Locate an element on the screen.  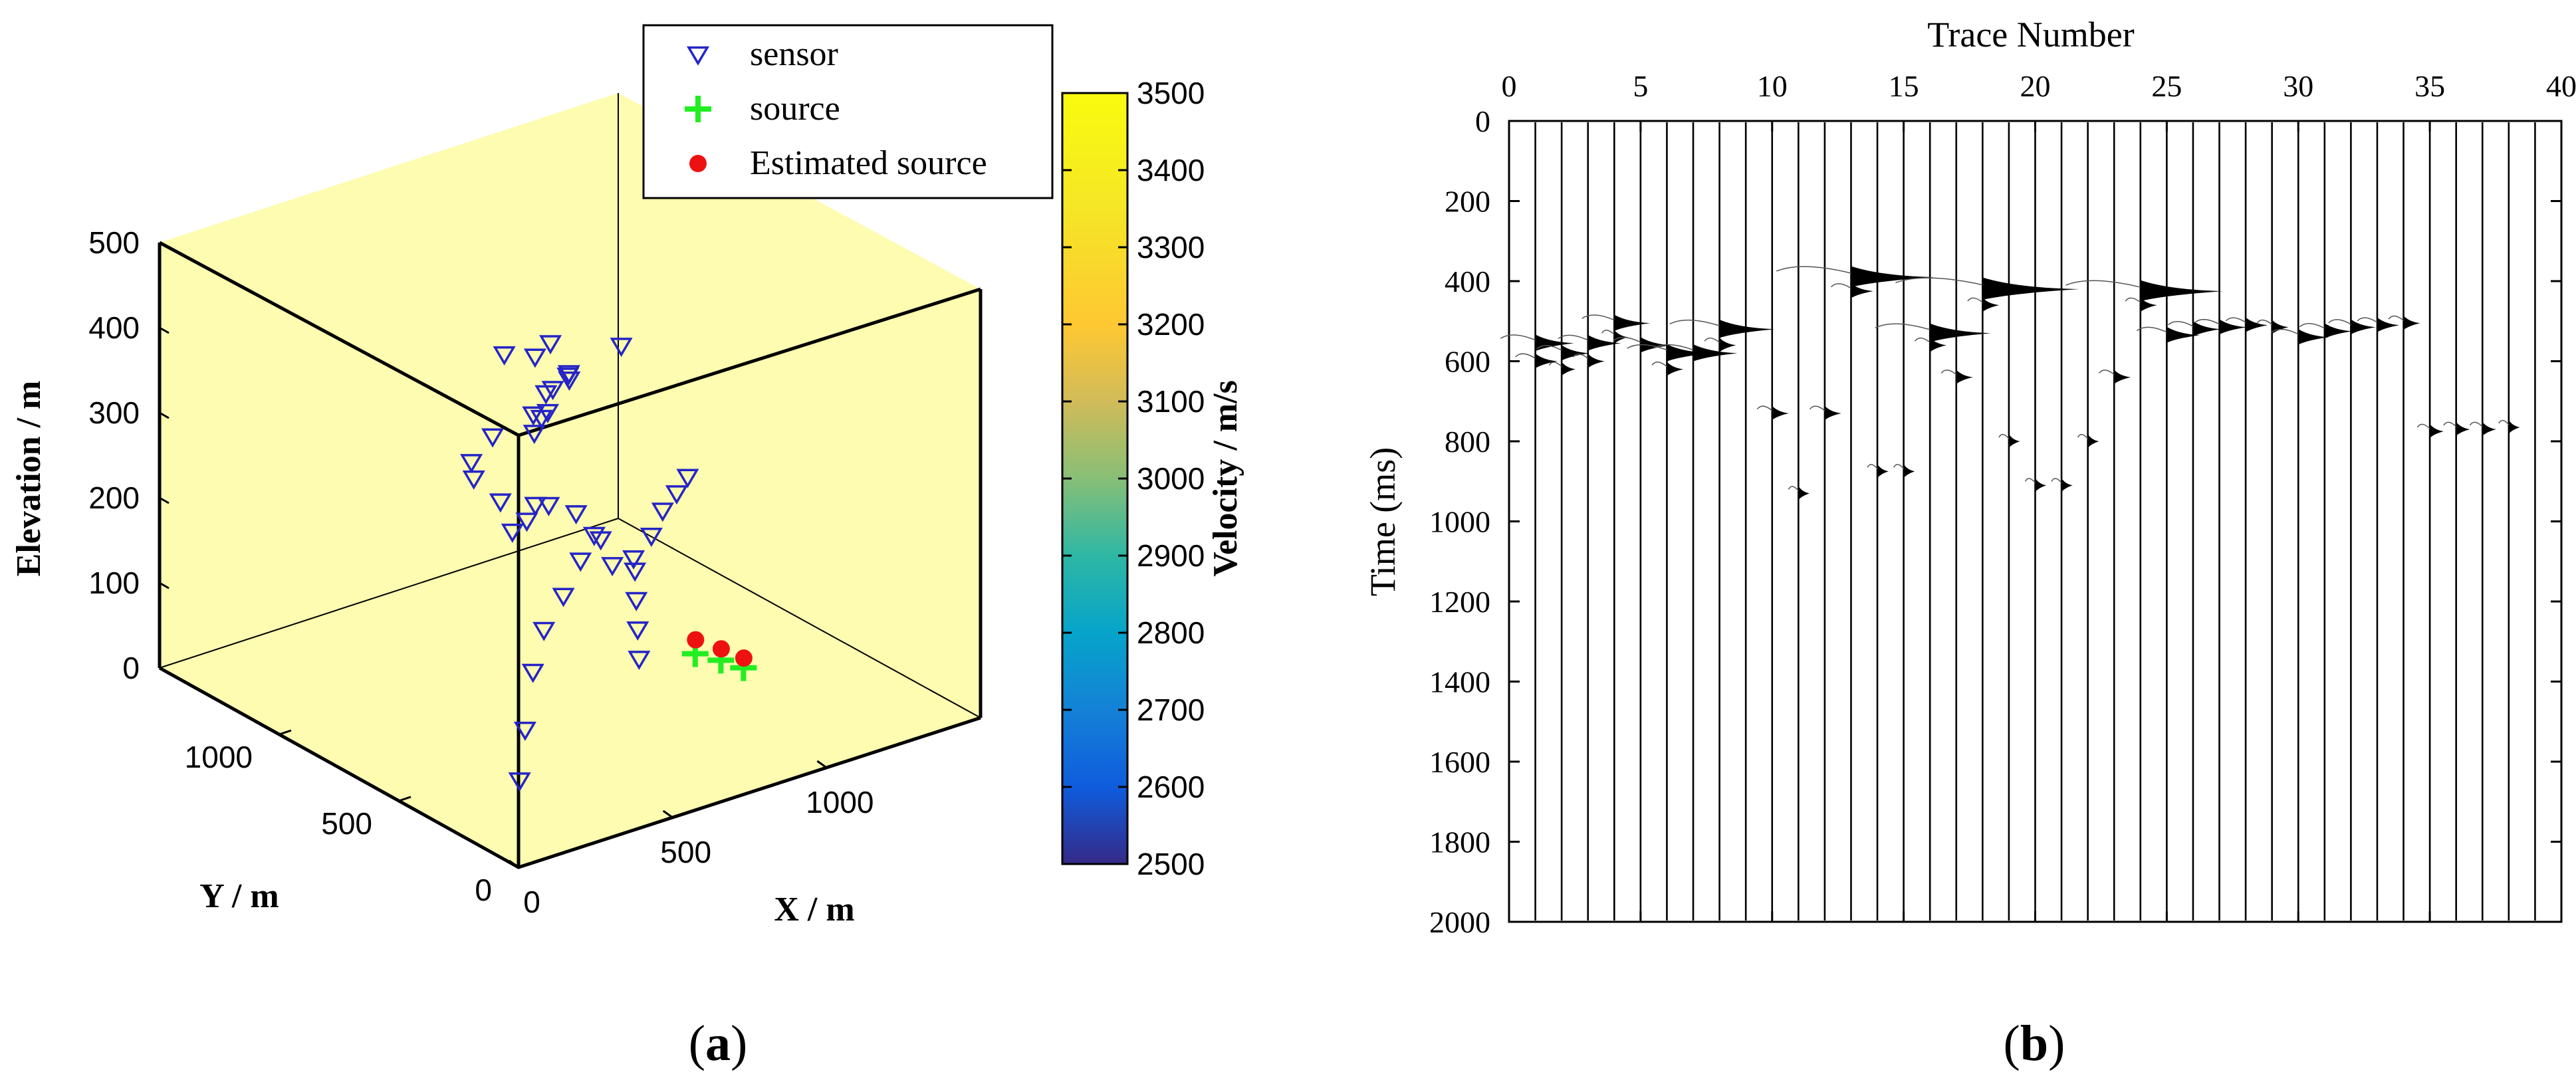
z-tick-label: 200 is located at coordinates (114, 498).